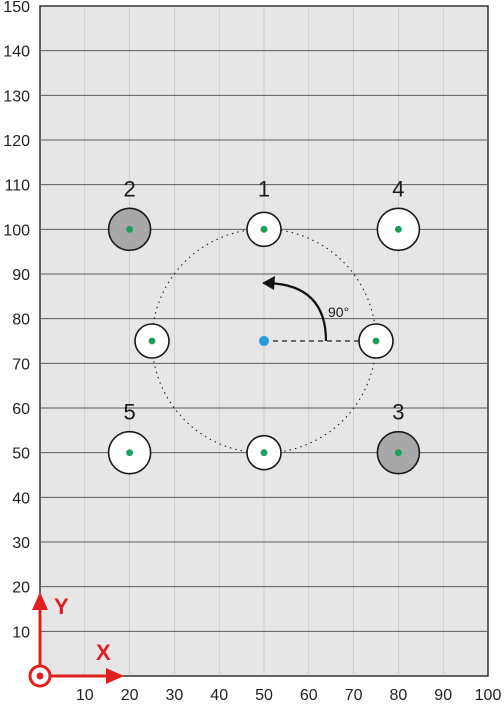 This screenshot has height=704, width=504. What do you see at coordinates (443, 695) in the screenshot?
I see `x-tick-label: 90` at bounding box center [443, 695].